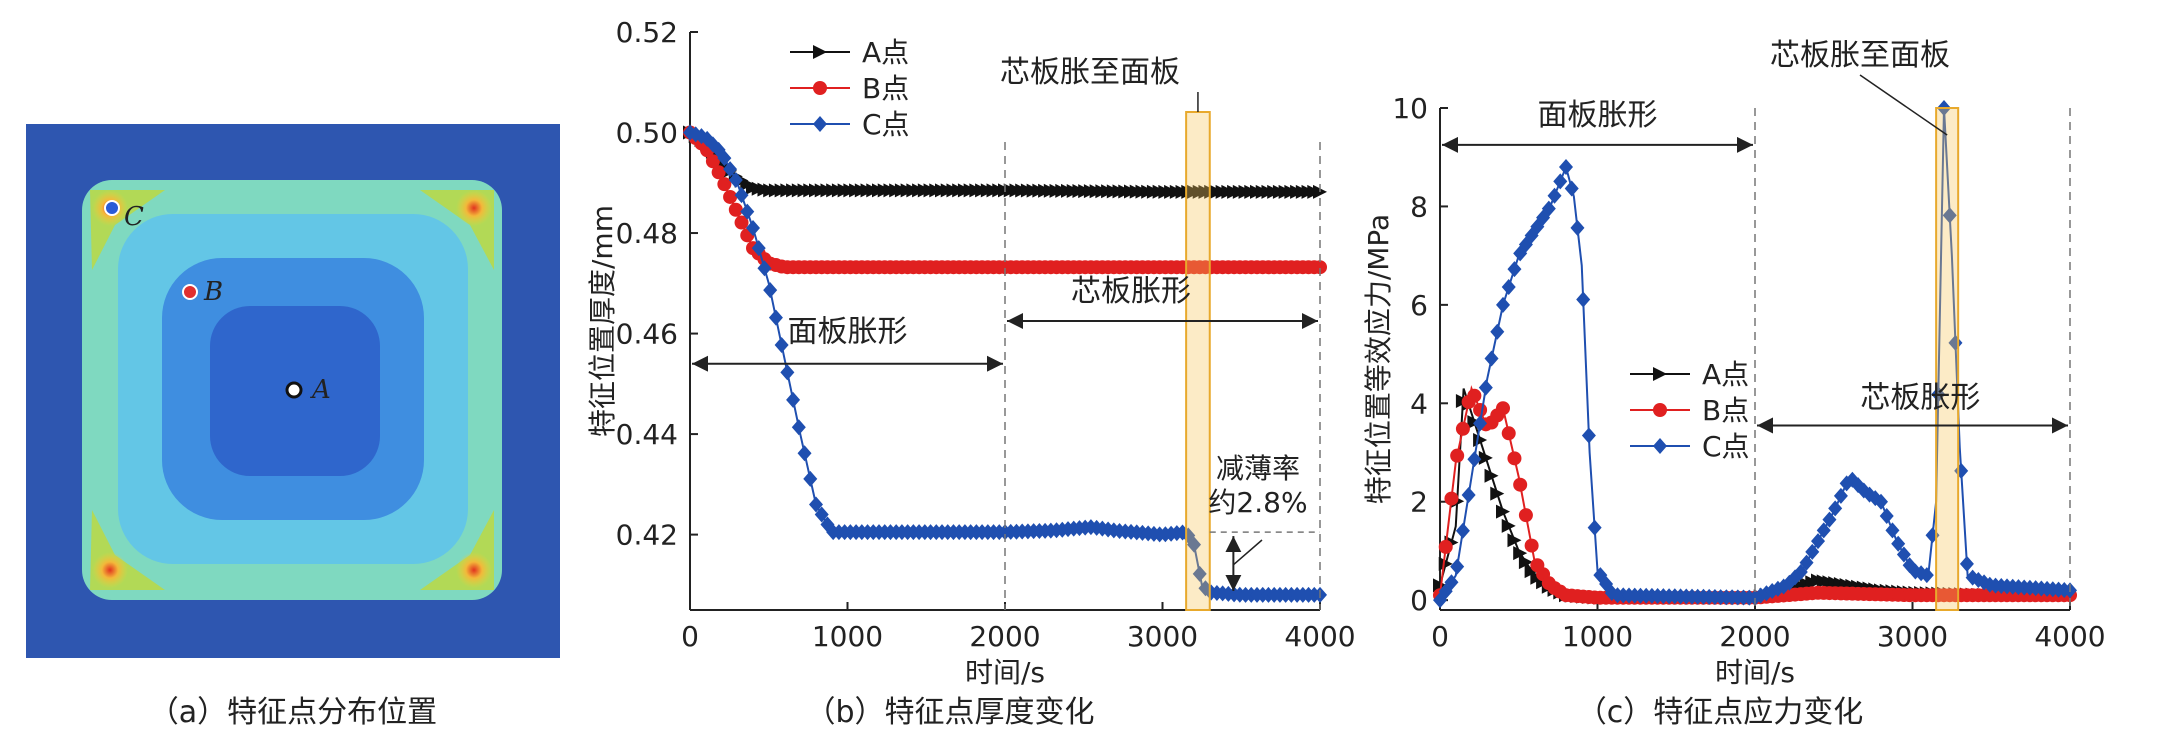  I want to click on y-tick-label: 8, so click(1419, 206).